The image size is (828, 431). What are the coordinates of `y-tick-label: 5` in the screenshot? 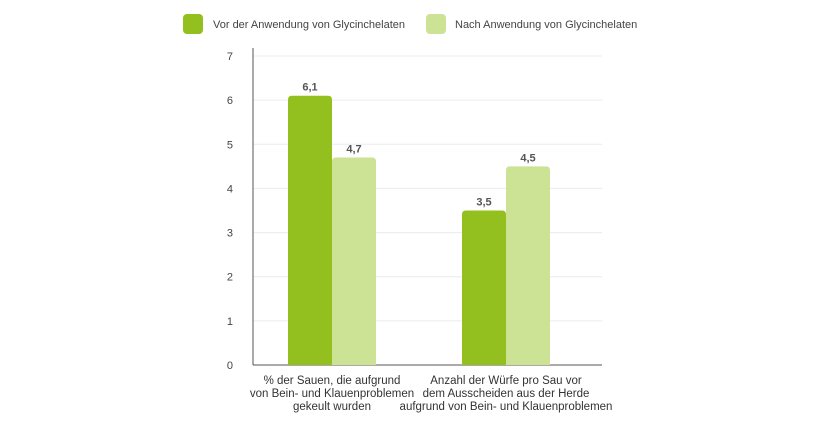 It's located at (230, 145).